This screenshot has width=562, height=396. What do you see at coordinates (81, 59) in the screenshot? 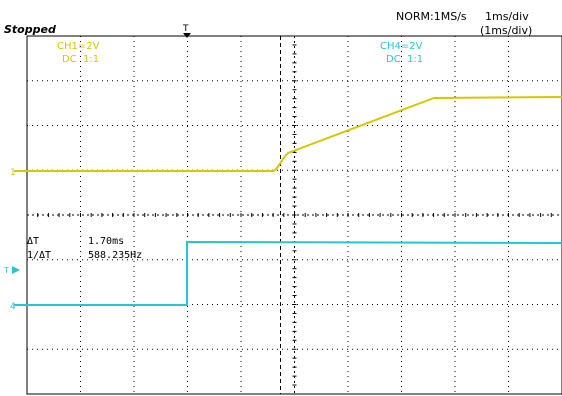
I see `ch1-coupling-label: DC 1:1` at bounding box center [81, 59].